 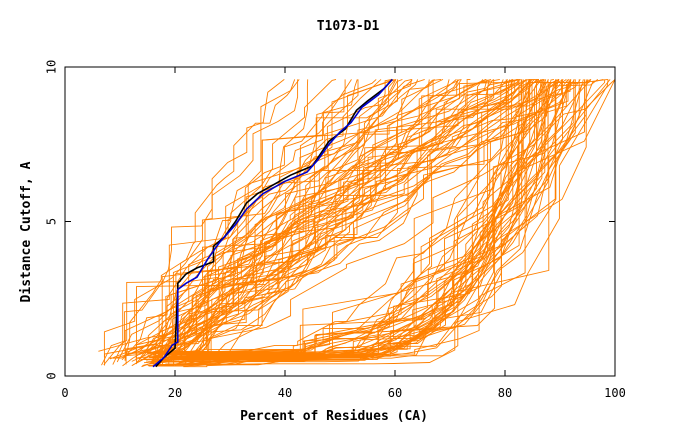 What do you see at coordinates (52, 221) in the screenshot?
I see `y-tick-label: 5` at bounding box center [52, 221].